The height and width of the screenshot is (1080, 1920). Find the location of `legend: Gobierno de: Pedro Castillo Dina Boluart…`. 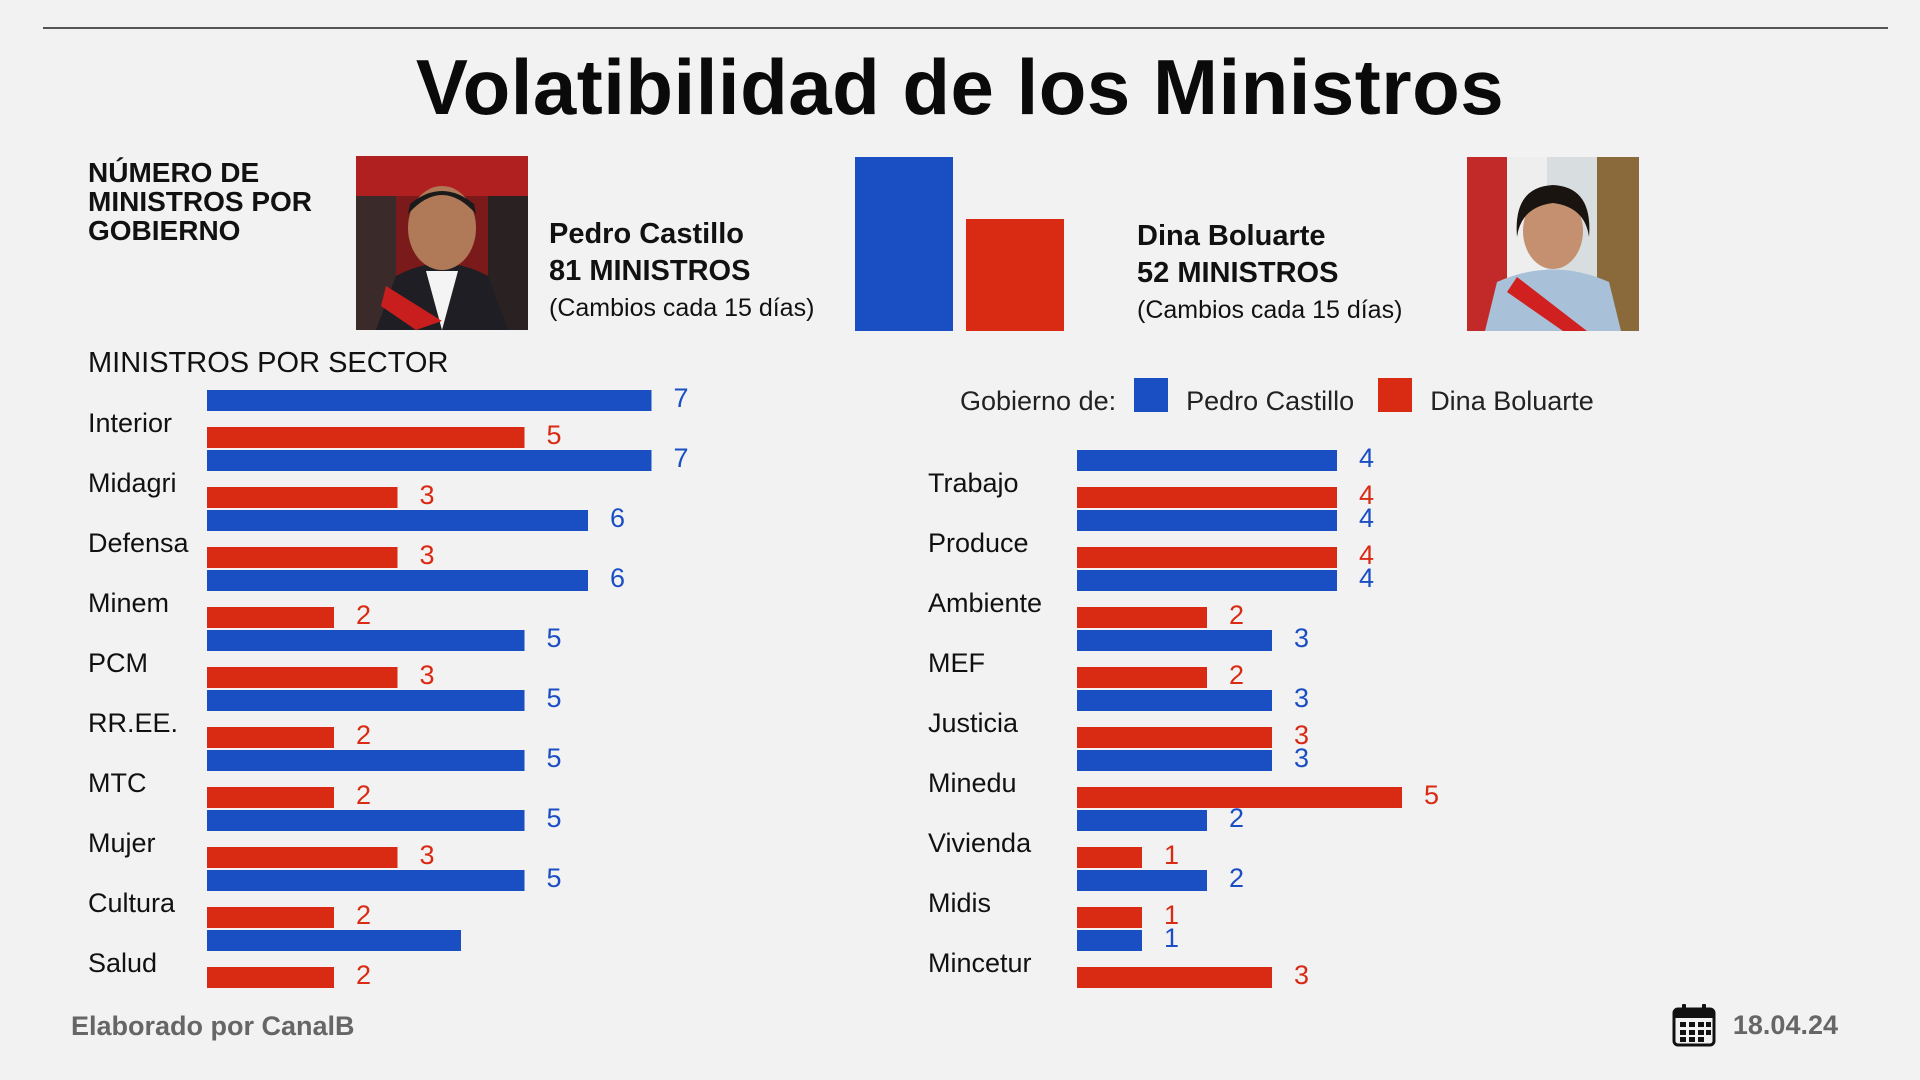

legend: Gobierno de: Pedro Castillo Dina Boluart… is located at coordinates (1280, 401).